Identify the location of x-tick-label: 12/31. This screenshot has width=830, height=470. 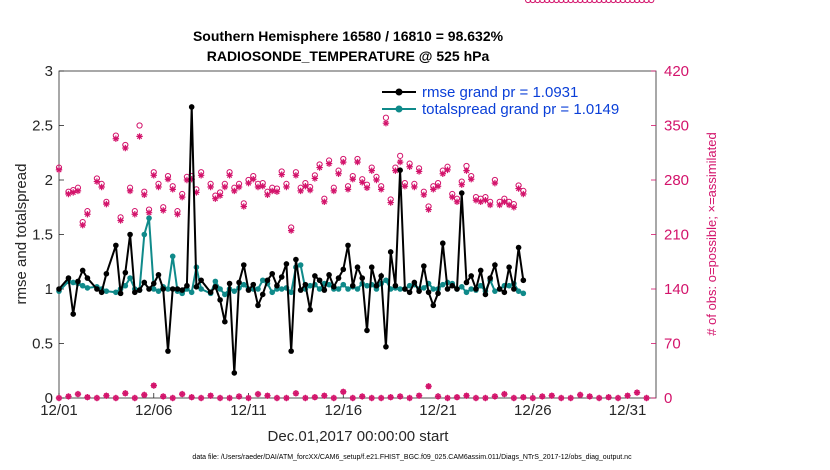
(628, 410).